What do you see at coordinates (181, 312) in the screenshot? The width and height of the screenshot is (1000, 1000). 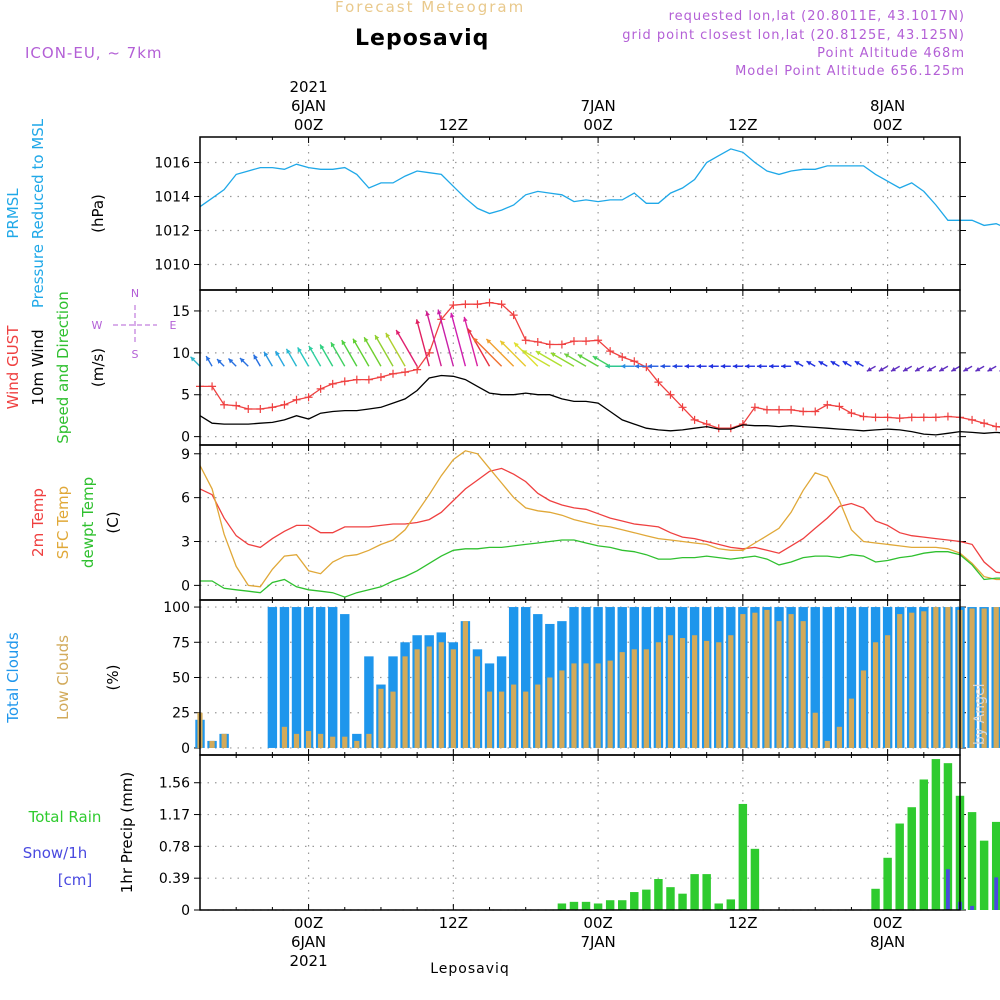 I see `ytick-label-wind: 15` at bounding box center [181, 312].